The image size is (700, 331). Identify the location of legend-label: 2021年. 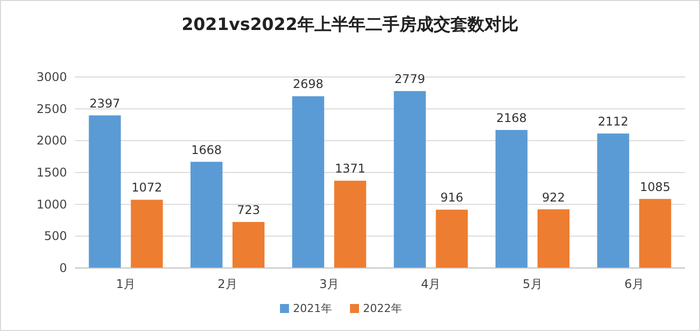
(312, 308).